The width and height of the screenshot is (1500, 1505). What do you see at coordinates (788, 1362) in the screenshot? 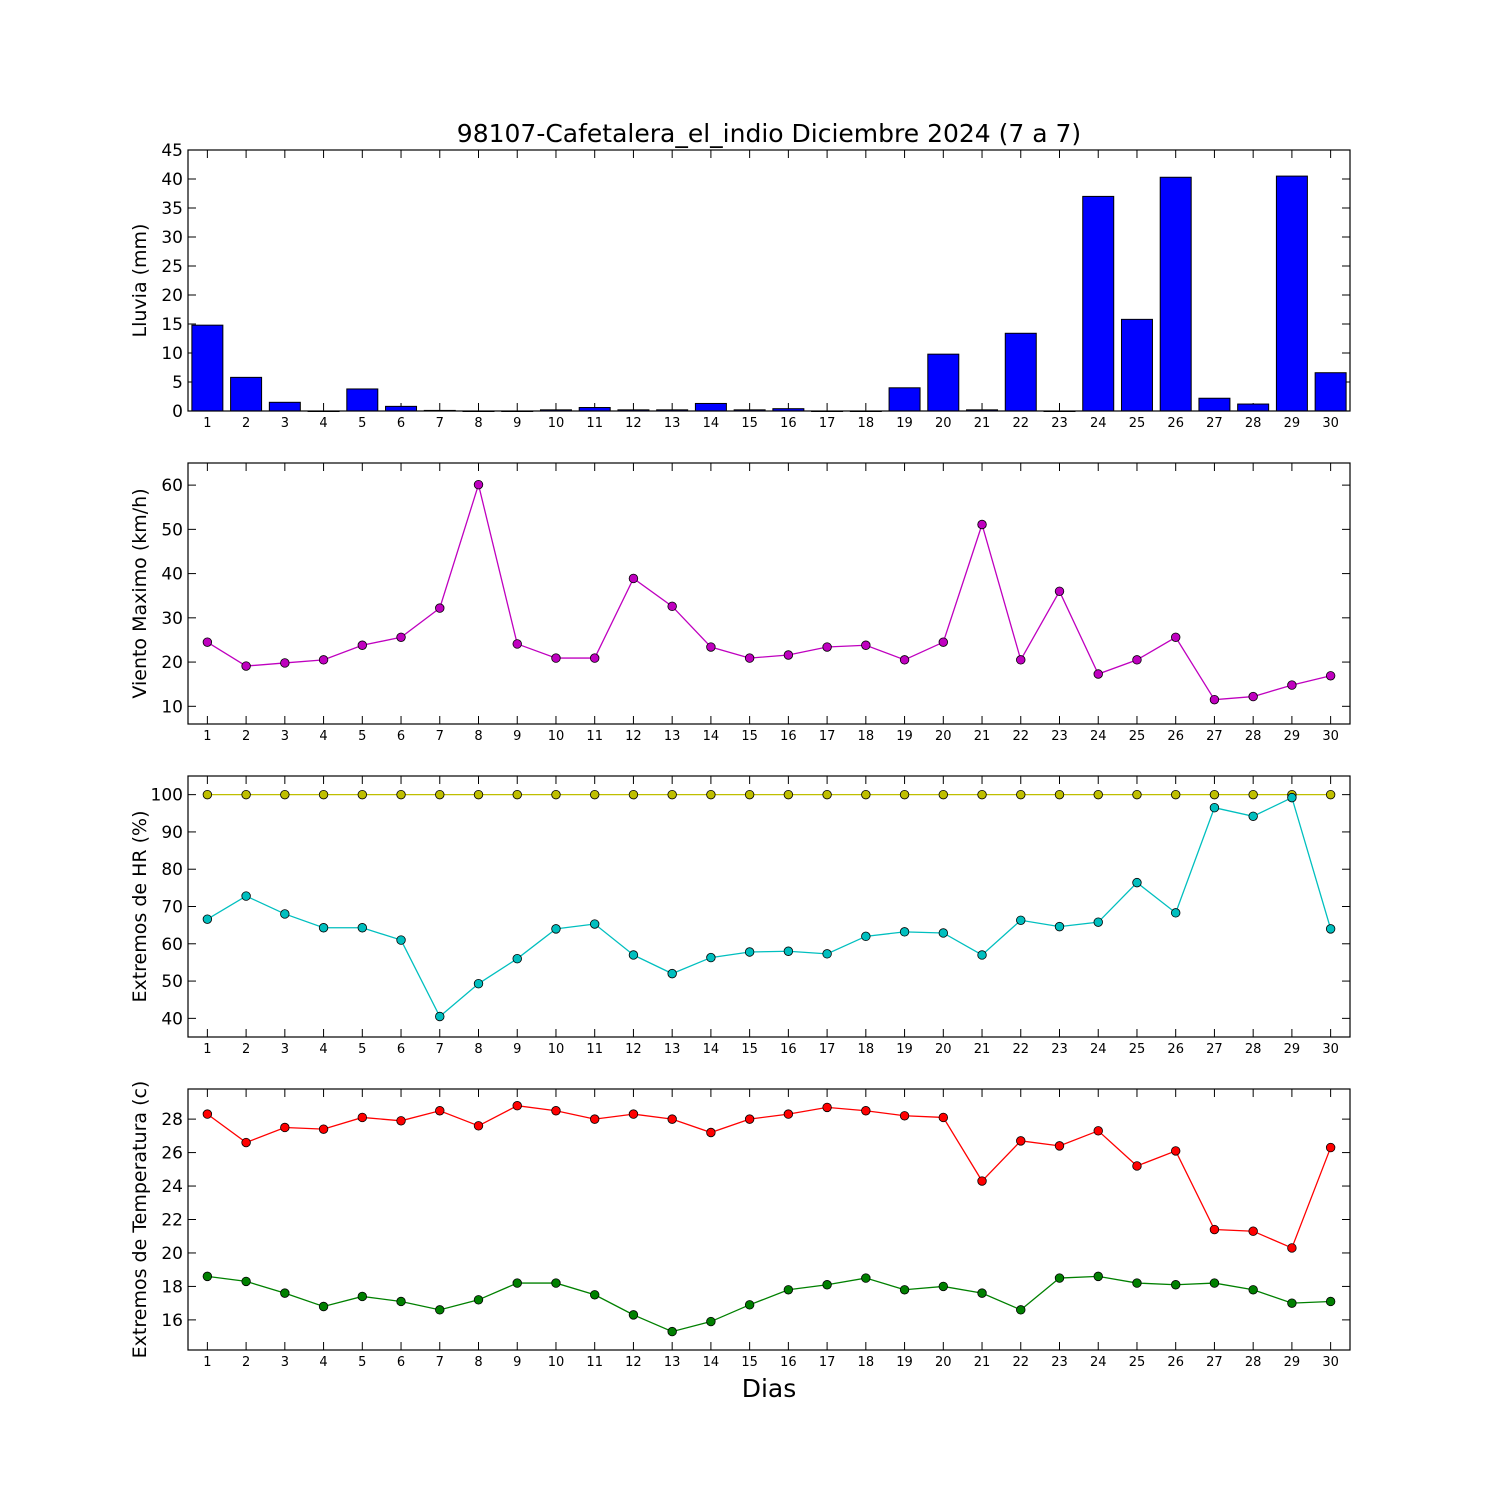
I see `x-tick-label: 16` at bounding box center [788, 1362].